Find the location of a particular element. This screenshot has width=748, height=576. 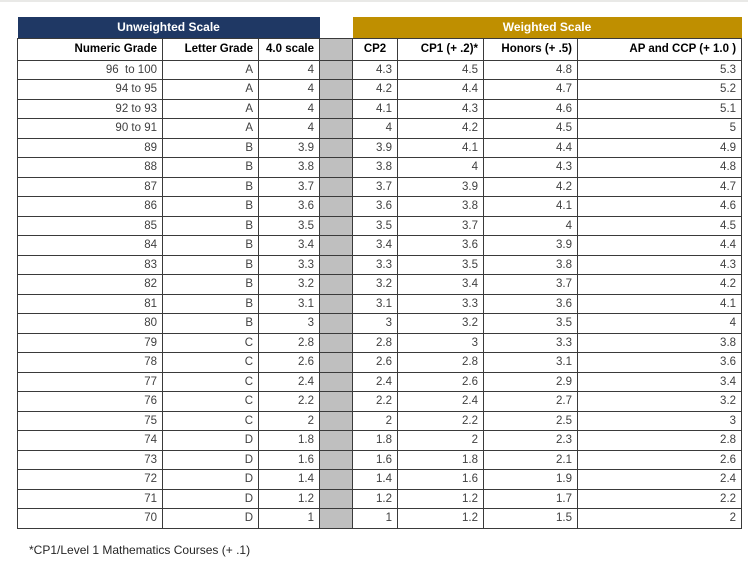

honors-cell: 1.7 is located at coordinates (530, 498).